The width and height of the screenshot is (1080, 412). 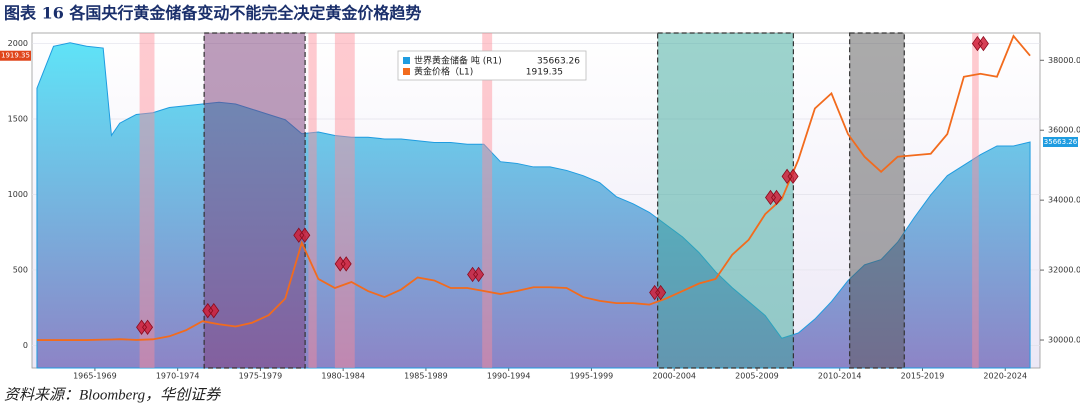 I want to click on y-tick-label: 1500, so click(x=18, y=119).